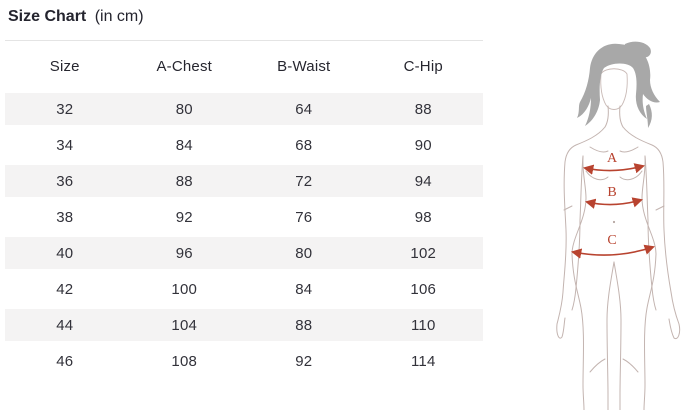 Image resolution: width=697 pixels, height=410 pixels. Describe the element at coordinates (244, 181) in the screenshot. I see `table-row: 36 88 72 94` at that location.